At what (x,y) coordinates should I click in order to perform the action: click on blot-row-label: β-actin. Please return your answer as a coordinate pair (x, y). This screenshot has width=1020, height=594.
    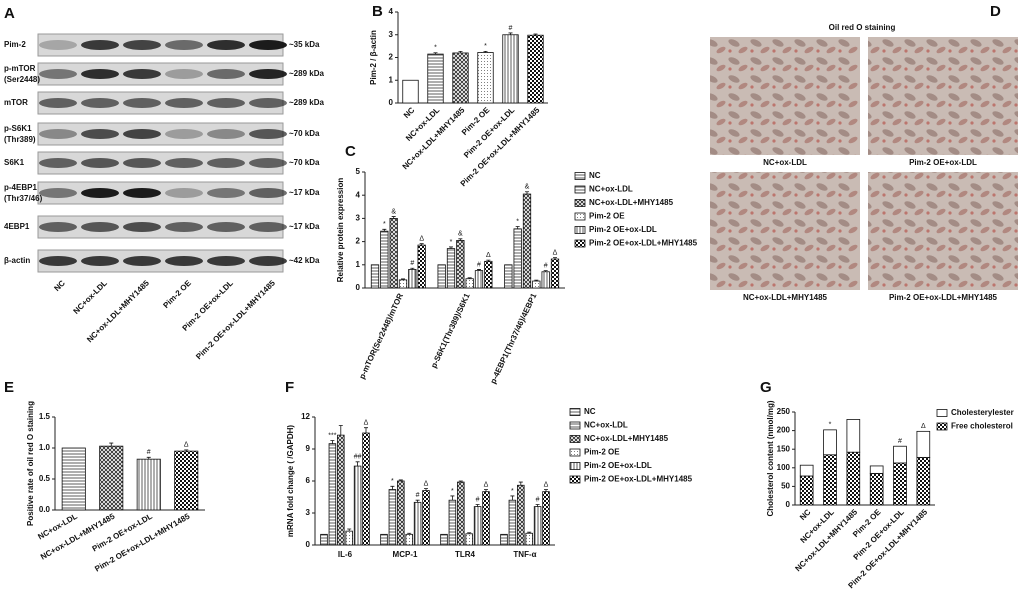
    Looking at the image, I should click on (17, 260).